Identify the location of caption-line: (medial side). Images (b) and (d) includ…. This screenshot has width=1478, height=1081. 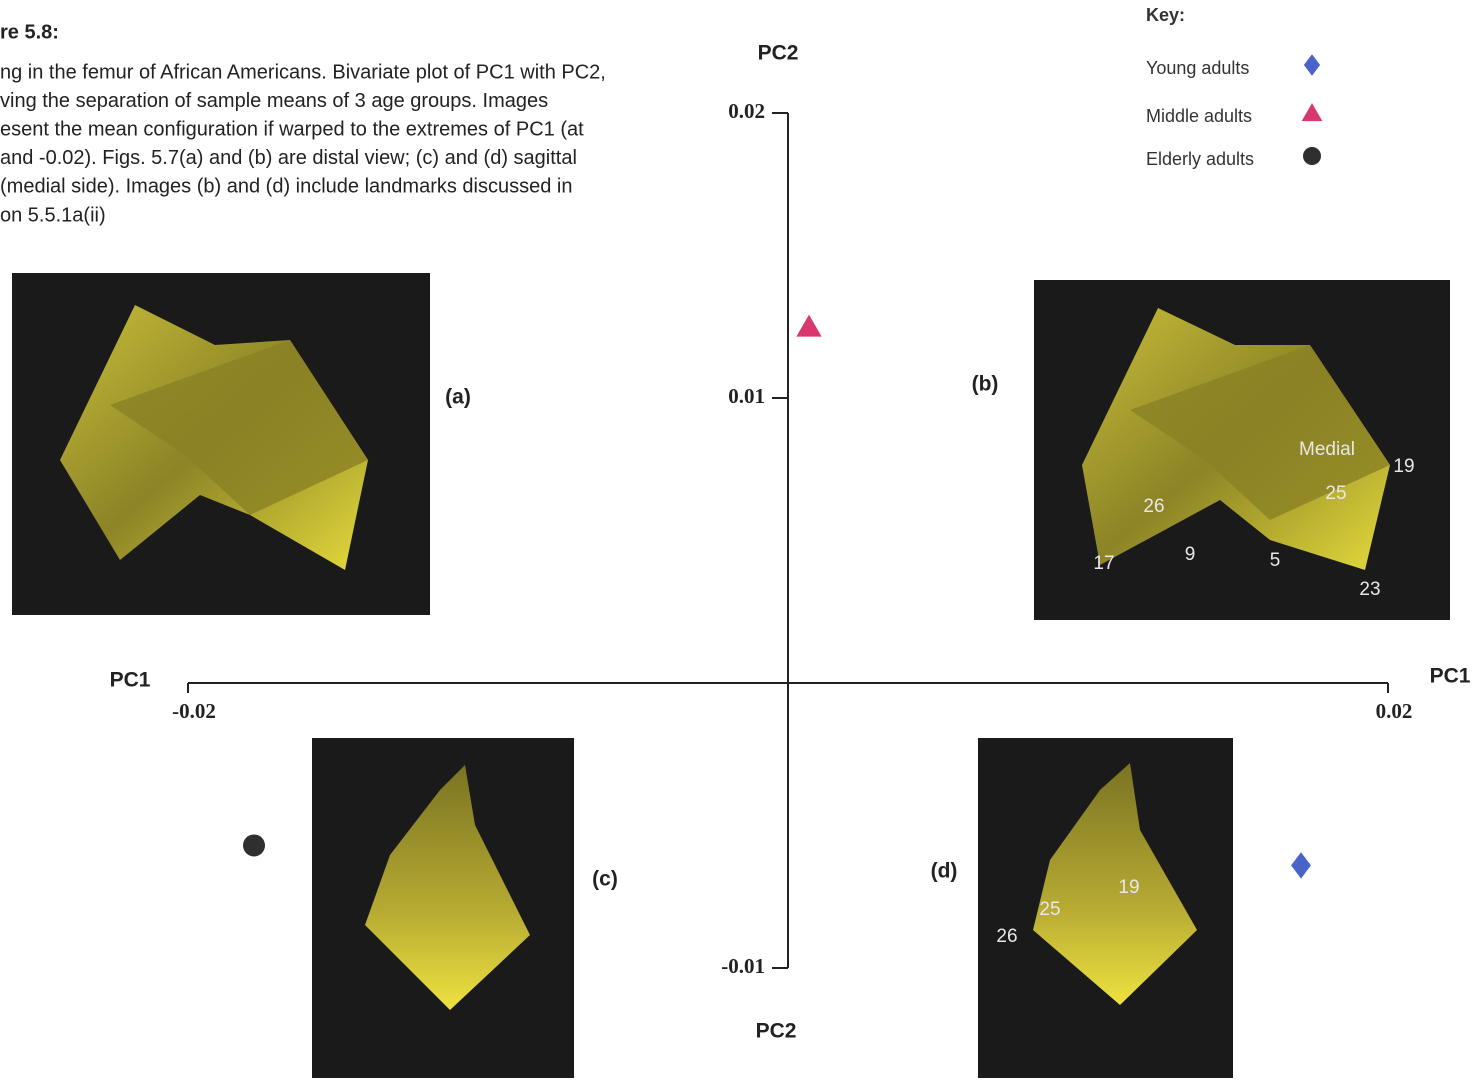
(286, 187).